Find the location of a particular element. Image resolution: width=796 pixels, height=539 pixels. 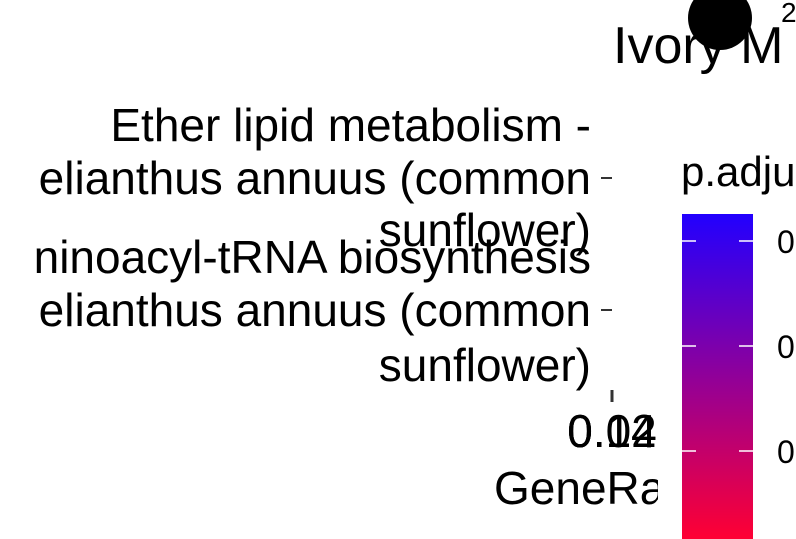

chart-title: Ivory M is located at coordinates (698, 46).